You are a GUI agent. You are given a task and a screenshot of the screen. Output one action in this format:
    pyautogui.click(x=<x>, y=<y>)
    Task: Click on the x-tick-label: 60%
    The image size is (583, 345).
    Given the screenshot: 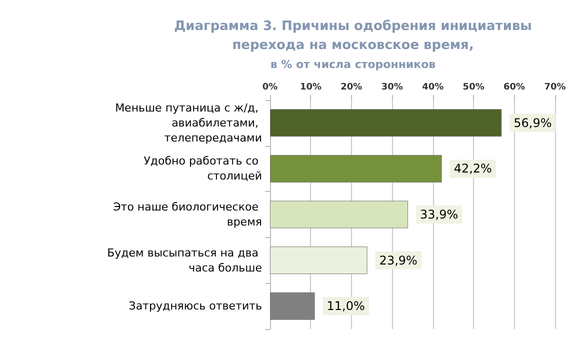 What is the action you would take?
    pyautogui.click(x=515, y=87)
    